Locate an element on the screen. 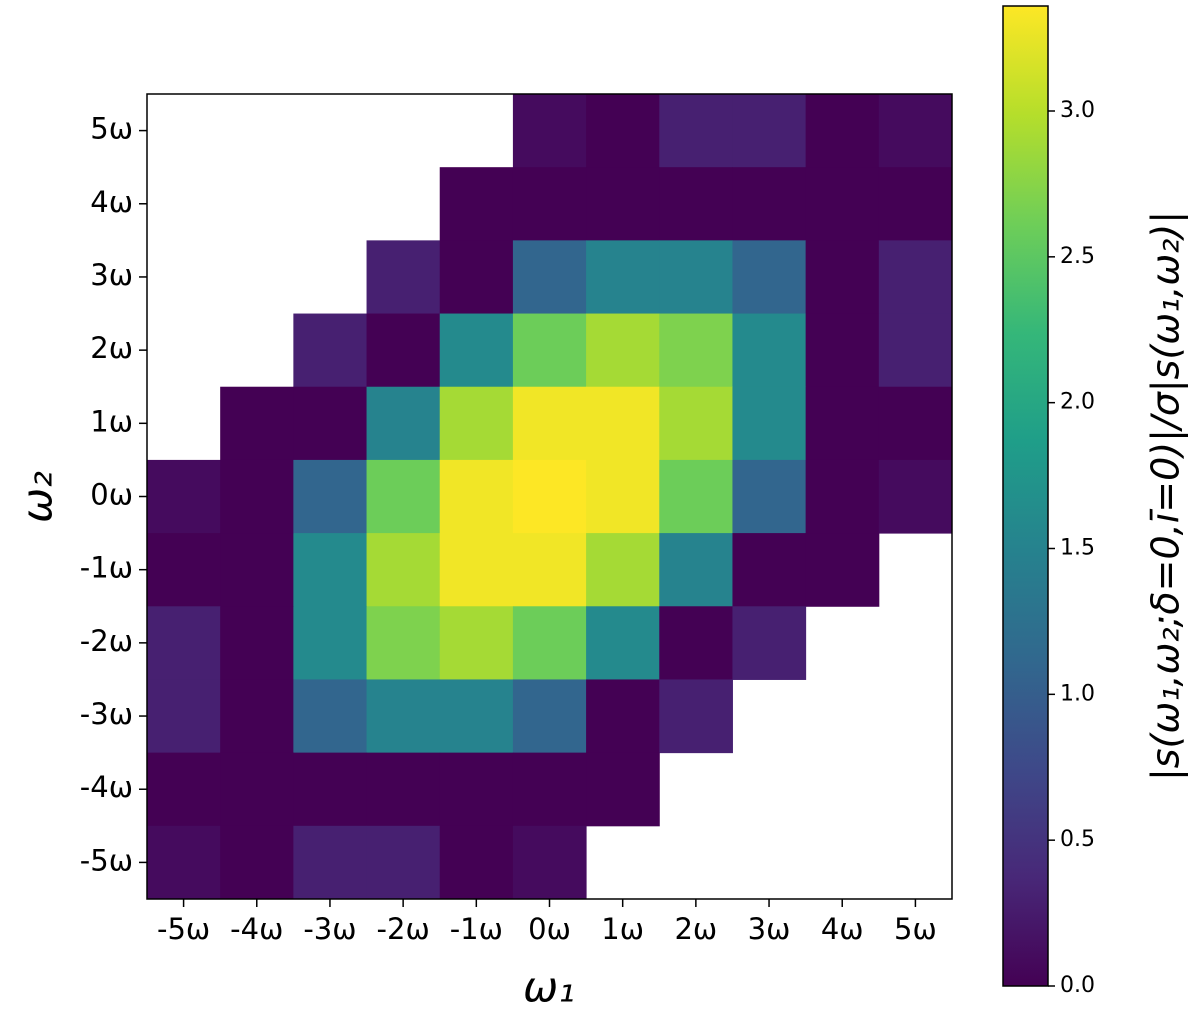 This screenshot has height=1020, width=1200. x-tick-label: -2ω is located at coordinates (403, 929).